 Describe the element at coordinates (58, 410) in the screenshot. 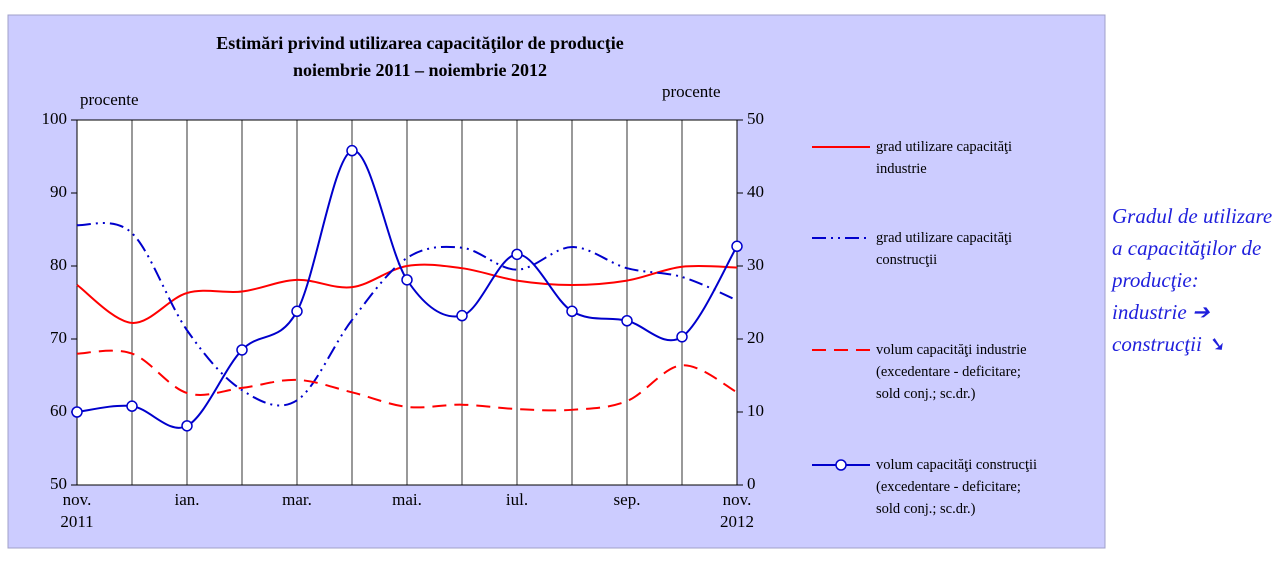

I see `y-tick-label: 60` at that location.